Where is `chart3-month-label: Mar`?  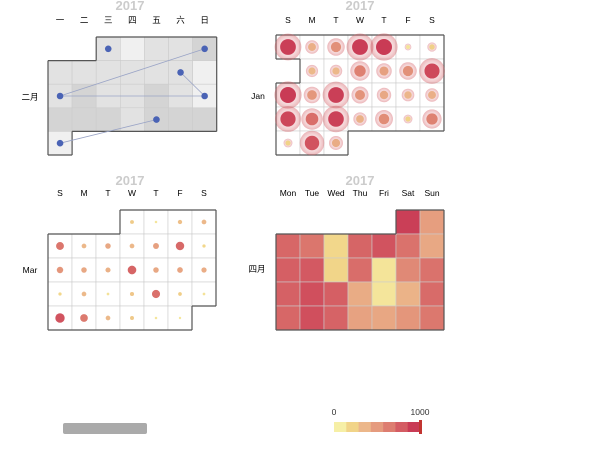 chart3-month-label: Mar is located at coordinates (30, 270).